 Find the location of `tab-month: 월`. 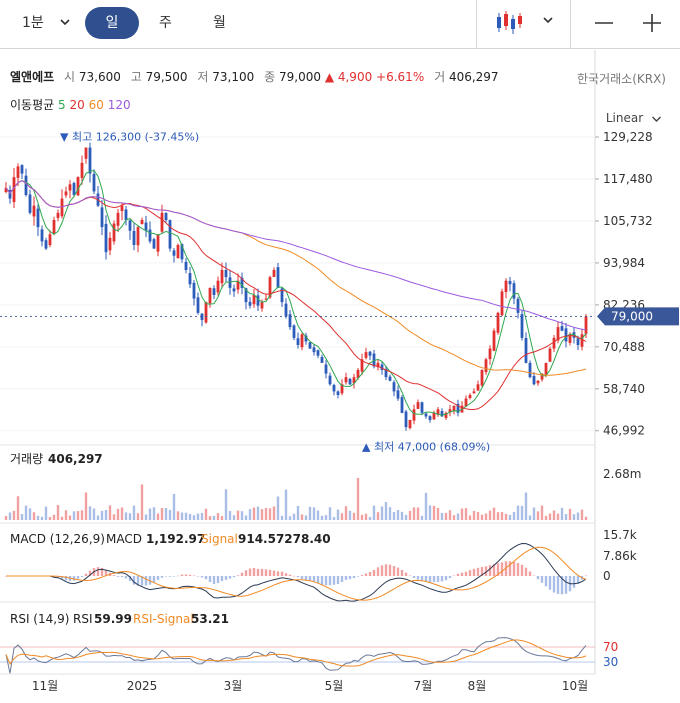

tab-month: 월 is located at coordinates (219, 23).